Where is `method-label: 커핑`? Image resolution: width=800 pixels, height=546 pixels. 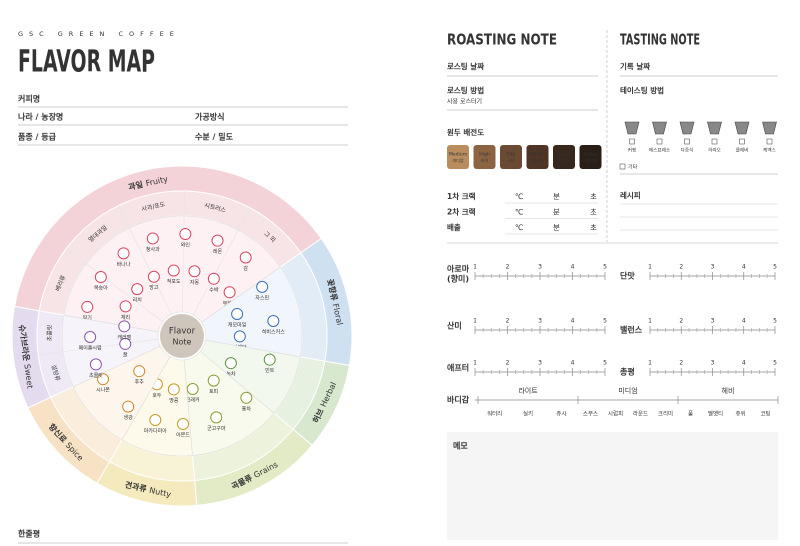 method-label: 커핑 is located at coordinates (632, 150).